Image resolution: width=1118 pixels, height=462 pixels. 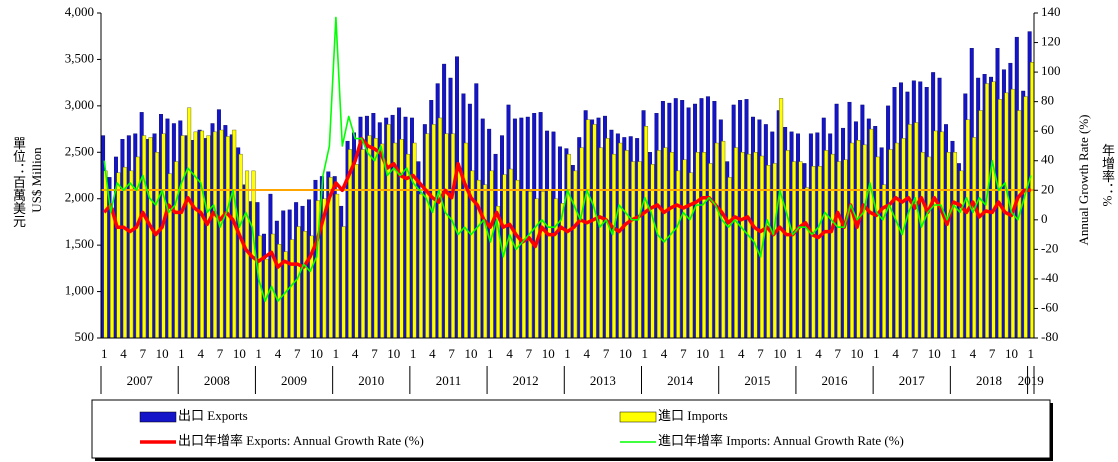 What do you see at coordinates (294, 380) in the screenshot?
I see `year-label: 2009` at bounding box center [294, 380].